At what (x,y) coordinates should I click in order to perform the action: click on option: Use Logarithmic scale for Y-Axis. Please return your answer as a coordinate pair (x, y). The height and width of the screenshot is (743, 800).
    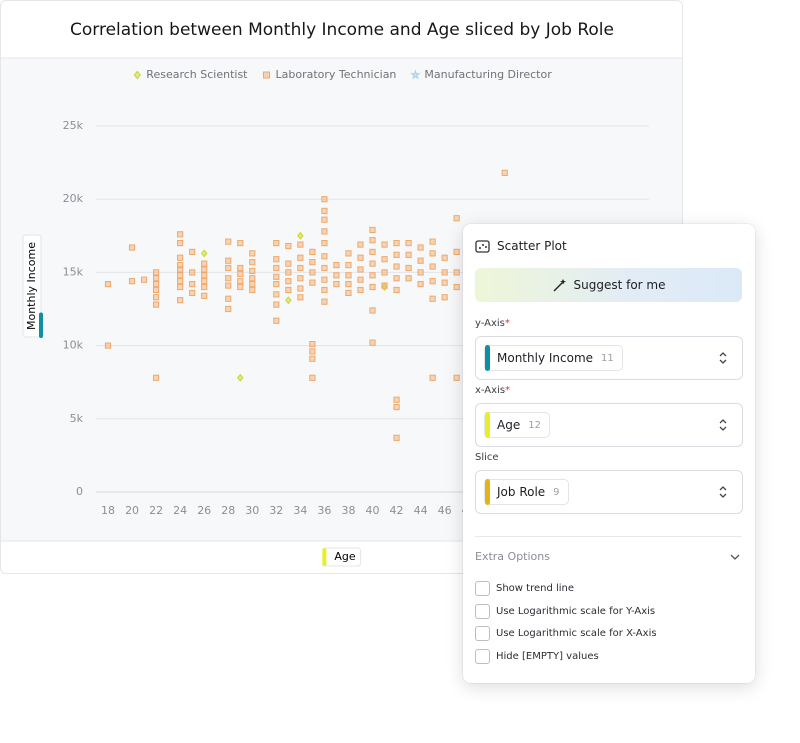
    Looking at the image, I should click on (565, 611).